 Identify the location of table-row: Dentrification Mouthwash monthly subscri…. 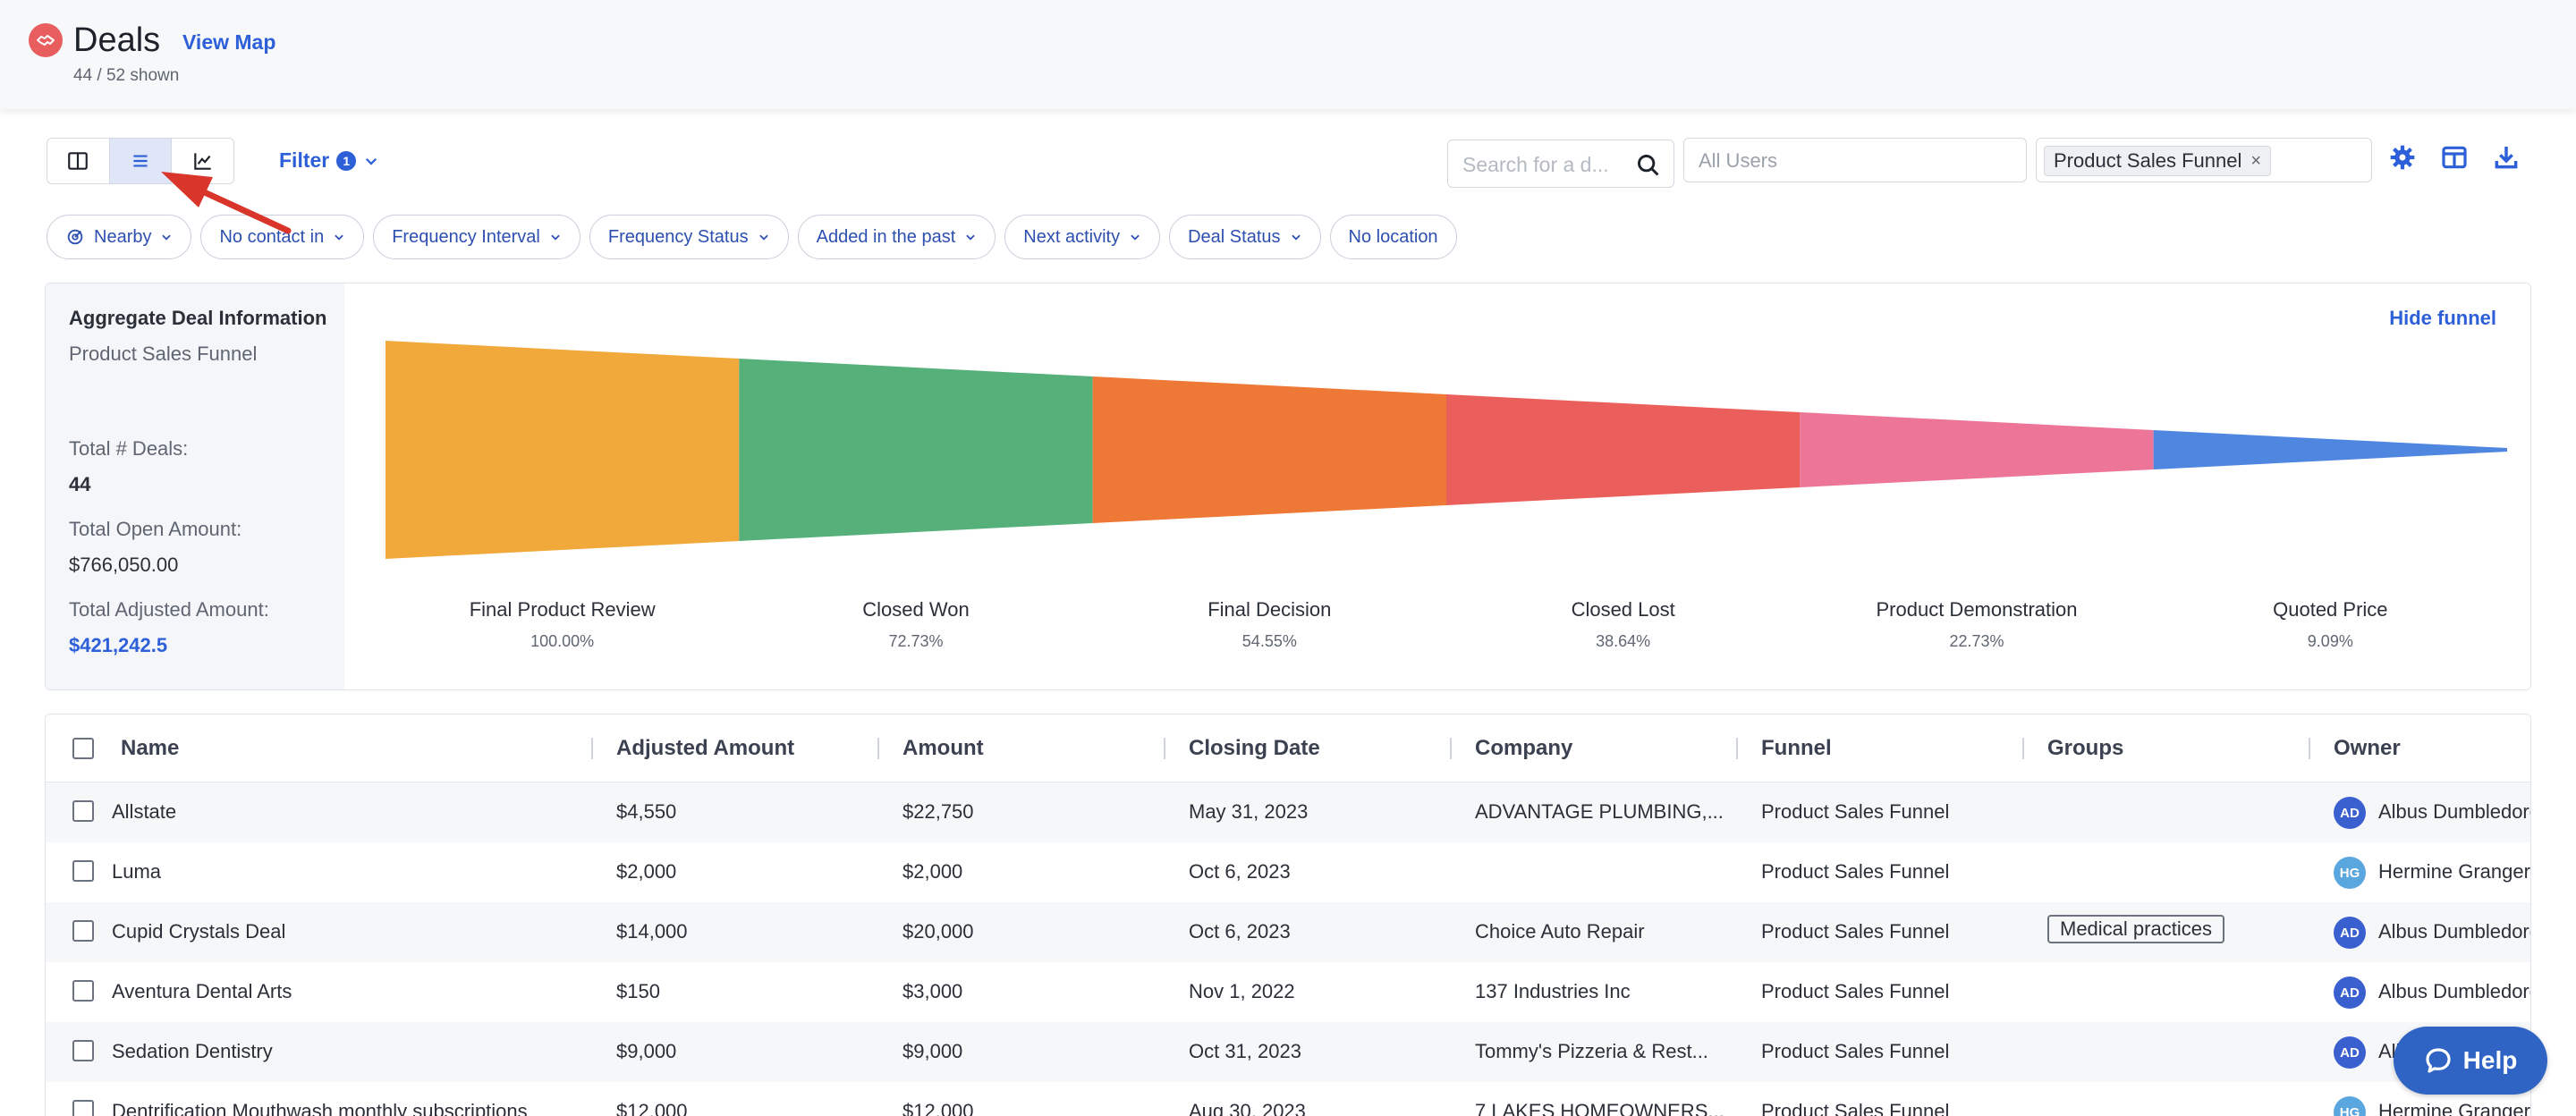
(1288, 1099).